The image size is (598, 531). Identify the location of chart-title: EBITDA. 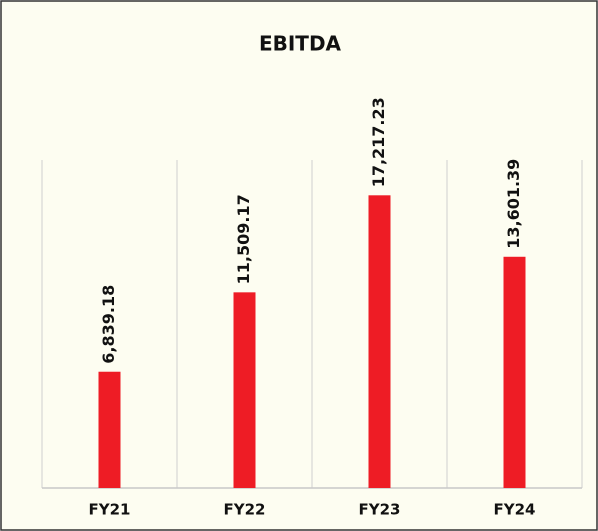
(300, 44).